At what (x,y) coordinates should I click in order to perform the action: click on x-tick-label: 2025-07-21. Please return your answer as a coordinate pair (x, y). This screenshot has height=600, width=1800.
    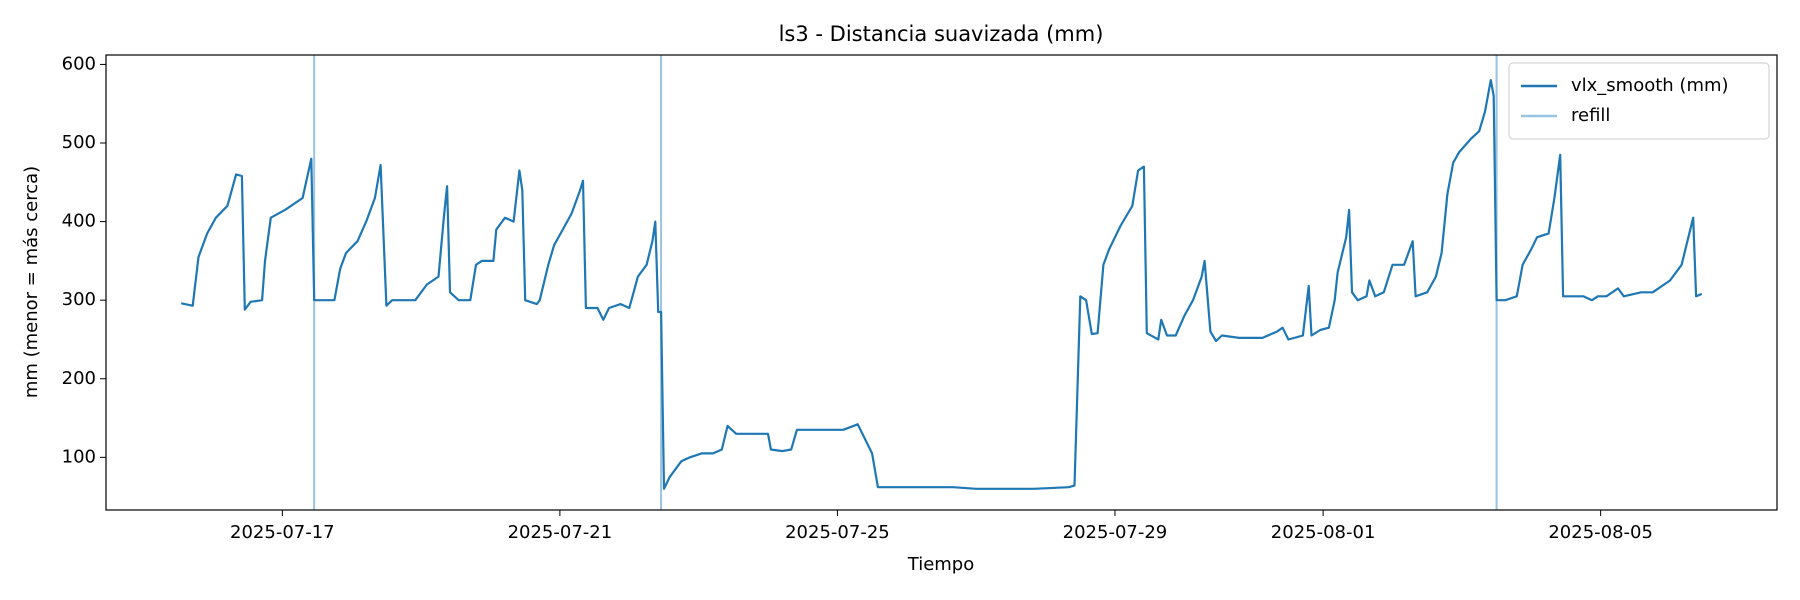
    Looking at the image, I should click on (560, 532).